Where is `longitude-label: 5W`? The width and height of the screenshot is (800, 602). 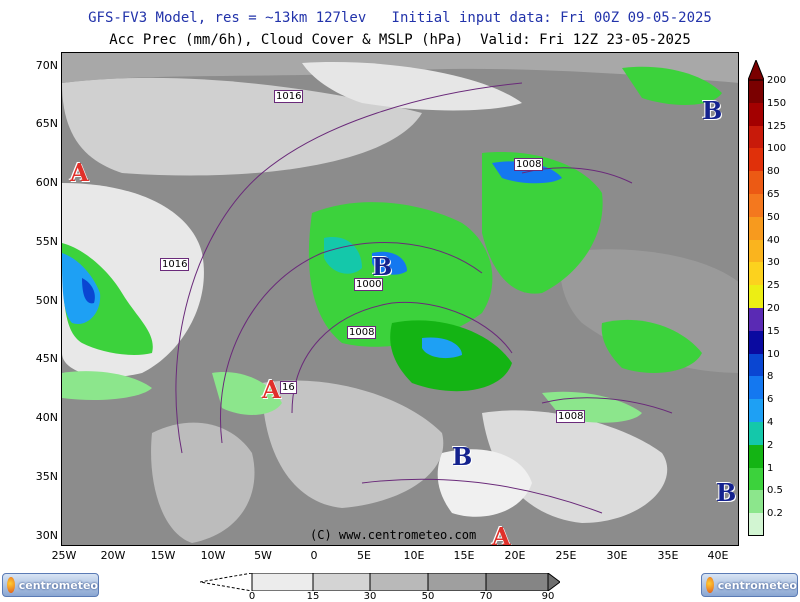
longitude-label: 5W is located at coordinates (263, 555).